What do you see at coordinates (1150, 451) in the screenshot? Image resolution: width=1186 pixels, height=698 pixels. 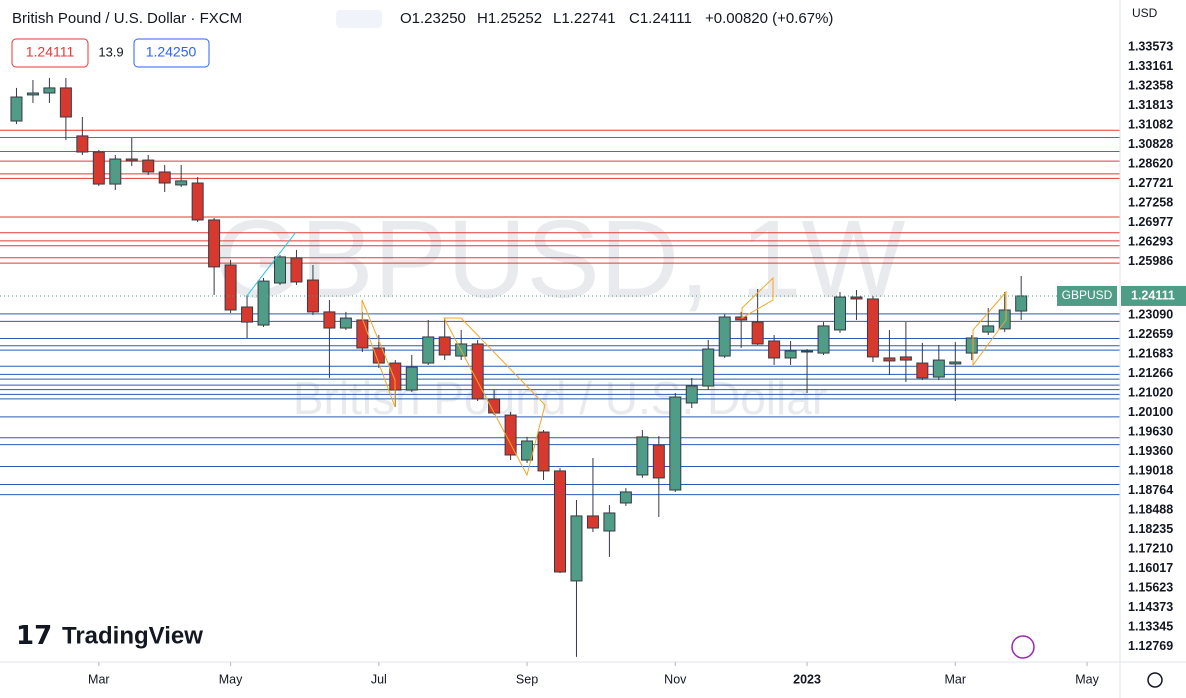 I see `level-label: 1.19360` at bounding box center [1150, 451].